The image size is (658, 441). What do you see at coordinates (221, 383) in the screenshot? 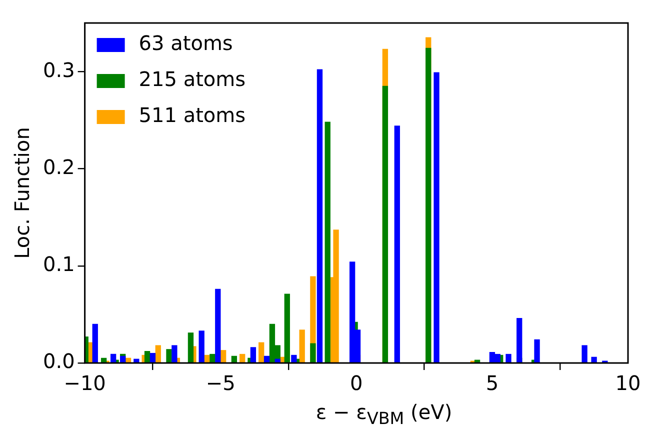
I see `x-tick-label: −5` at bounding box center [221, 383].